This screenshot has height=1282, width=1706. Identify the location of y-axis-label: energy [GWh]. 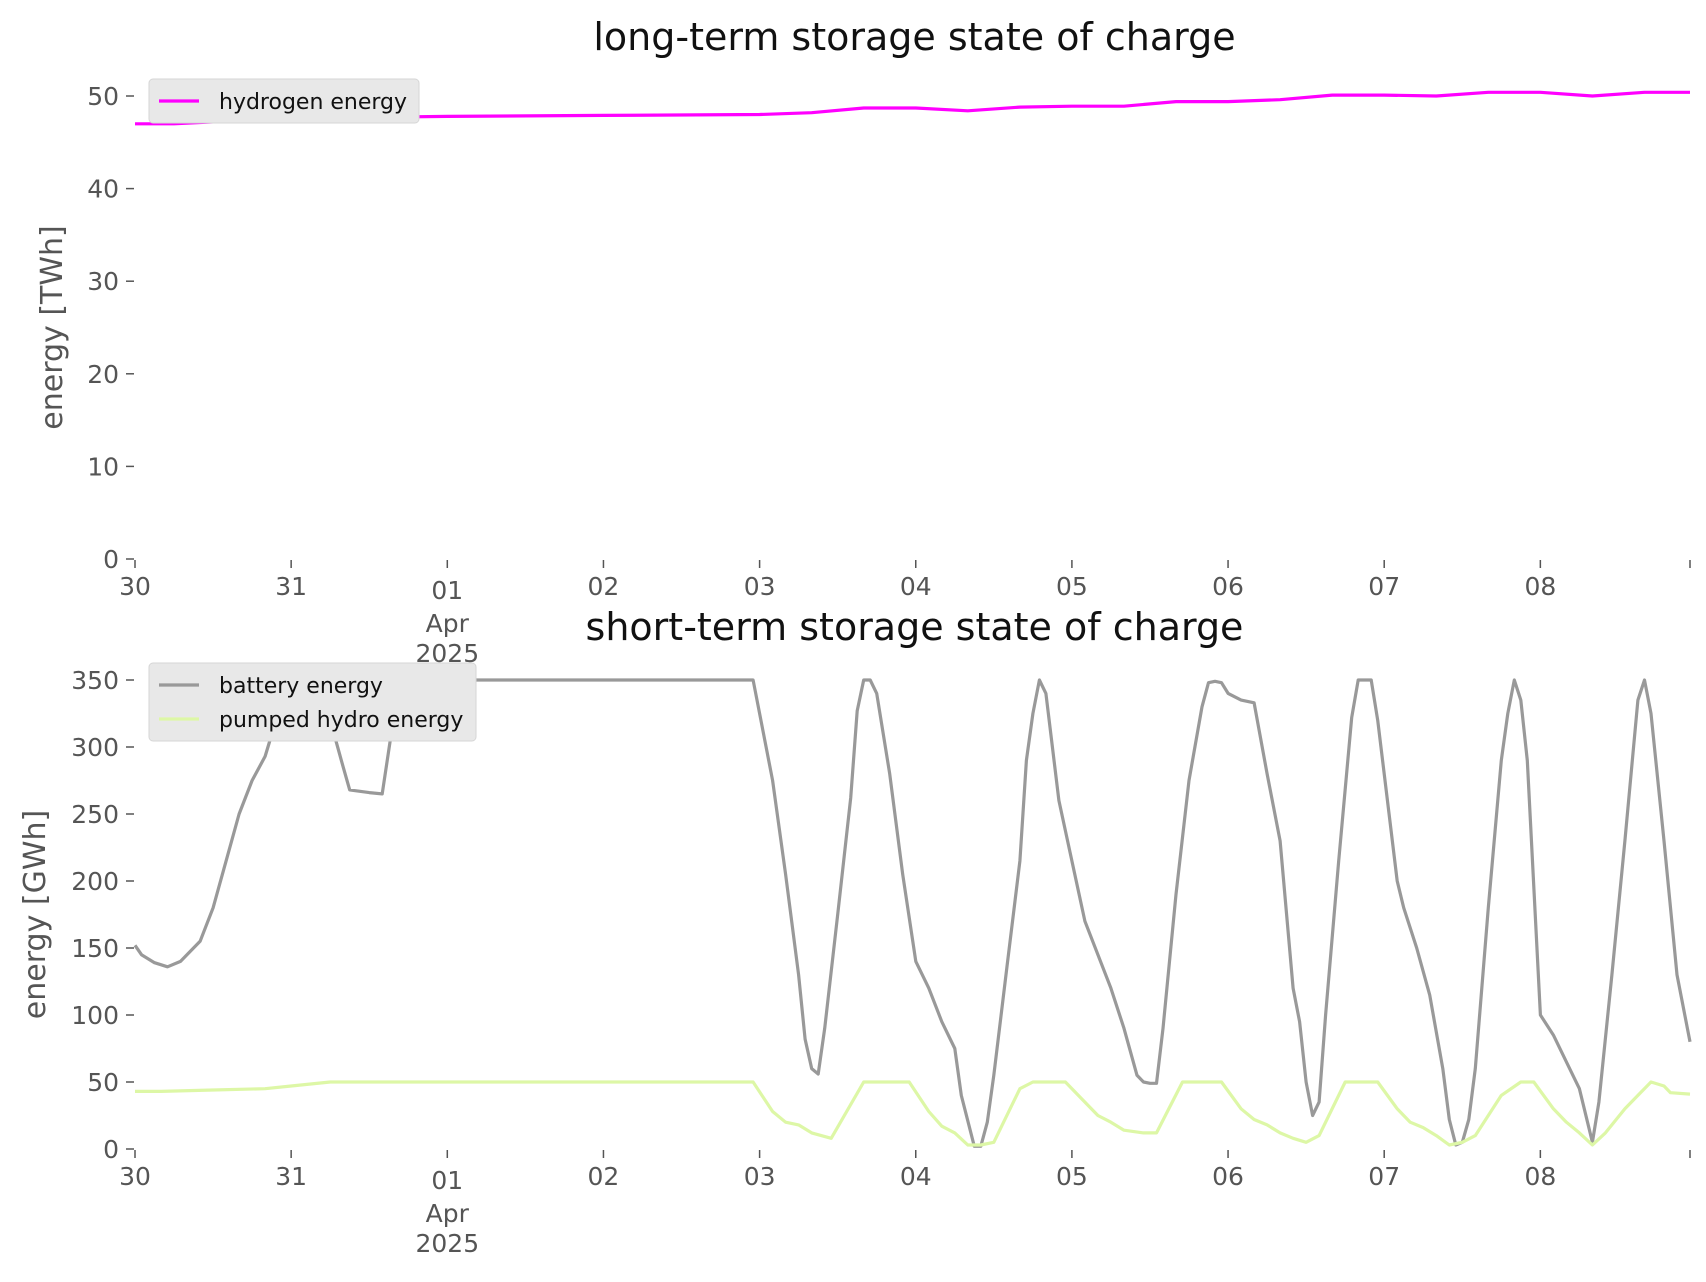
(35, 914).